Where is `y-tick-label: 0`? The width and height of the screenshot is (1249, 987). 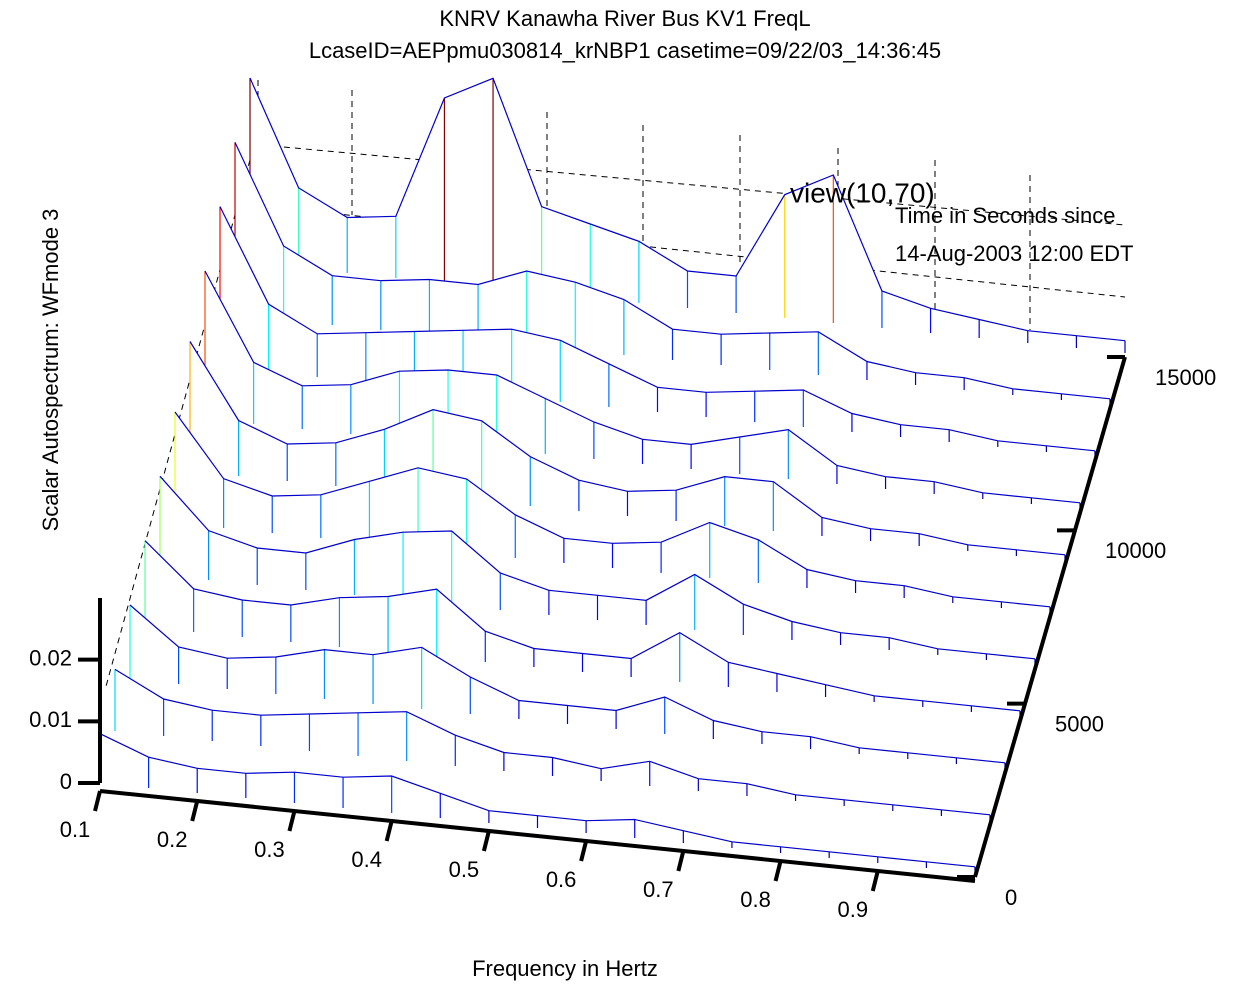
y-tick-label: 0 is located at coordinates (1011, 897).